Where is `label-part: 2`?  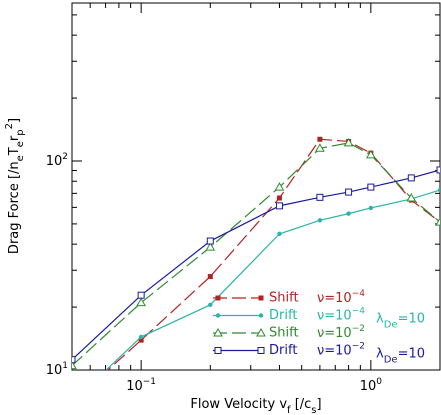
label-part: 2 is located at coordinates (9, 126).